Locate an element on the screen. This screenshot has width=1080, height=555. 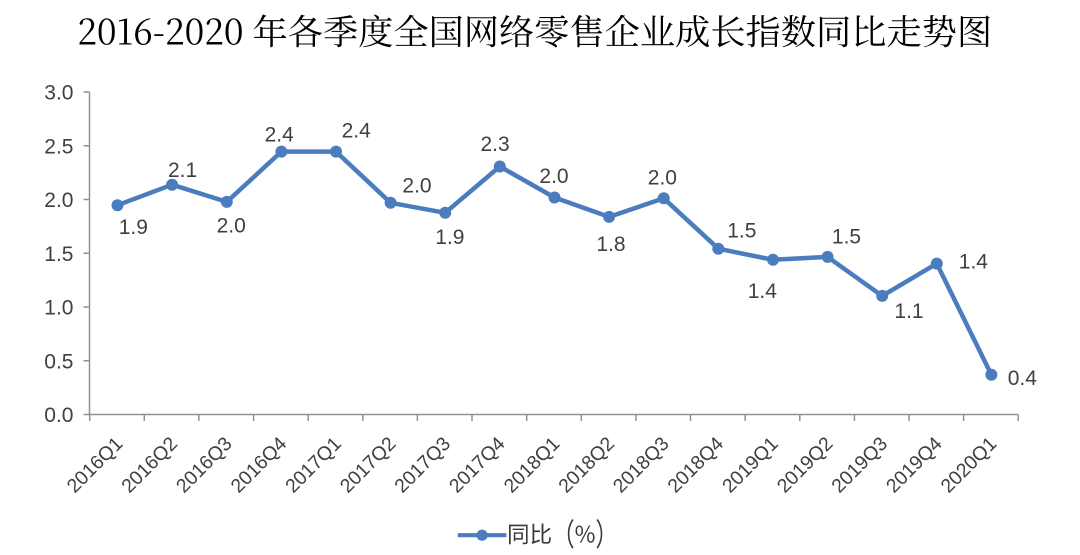
svg-text: 0.5 is located at coordinates (58, 361).